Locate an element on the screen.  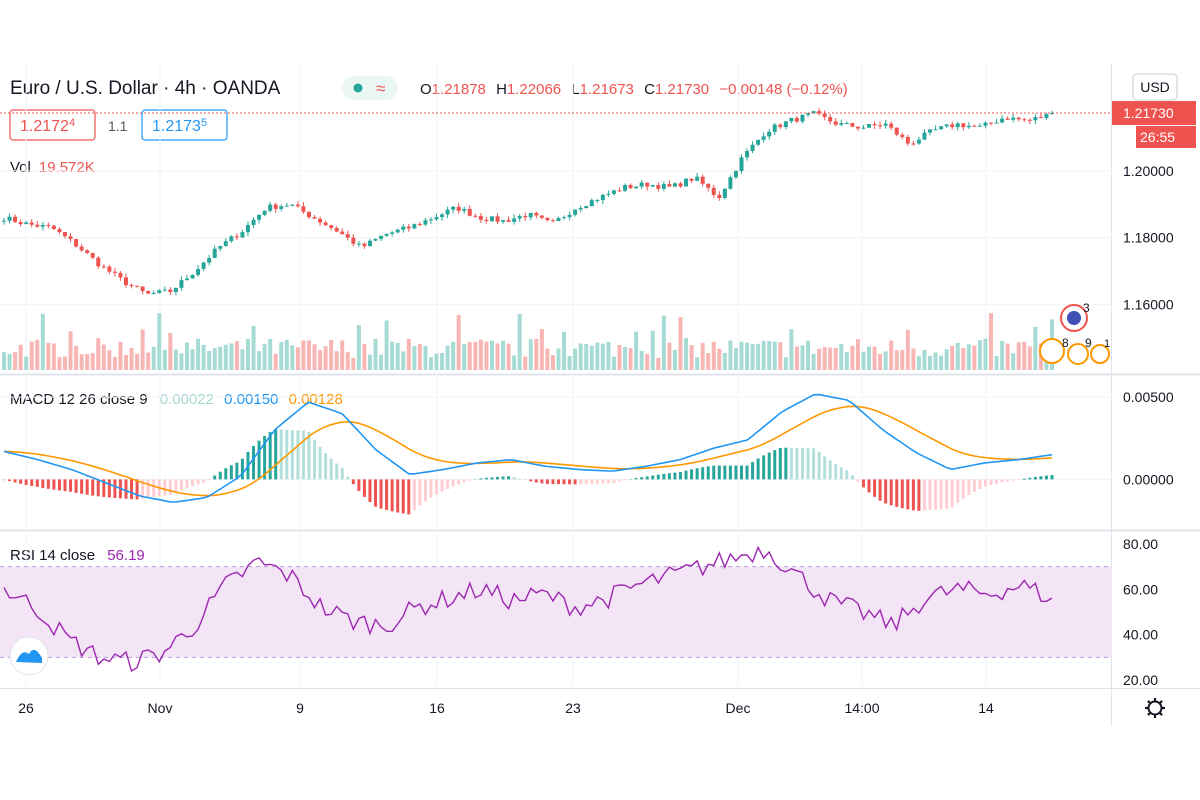
wave-icon: ≈ is located at coordinates (380, 88).